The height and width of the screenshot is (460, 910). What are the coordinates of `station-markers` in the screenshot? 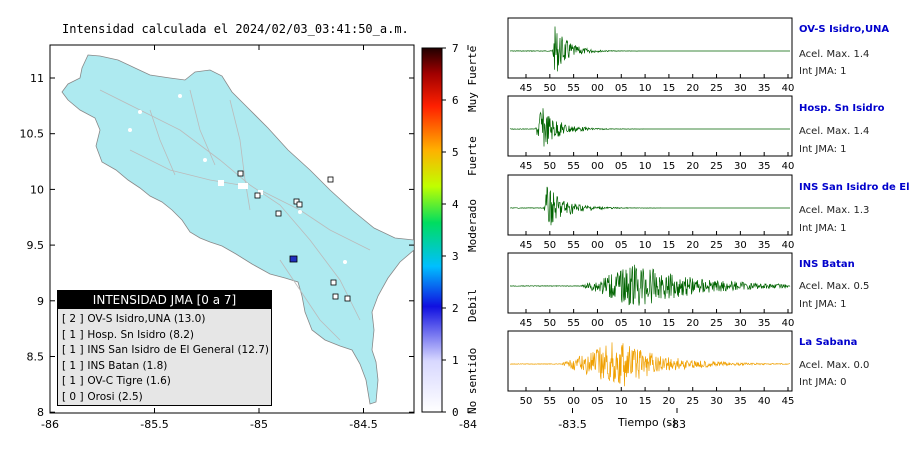 It's located at (294, 236).